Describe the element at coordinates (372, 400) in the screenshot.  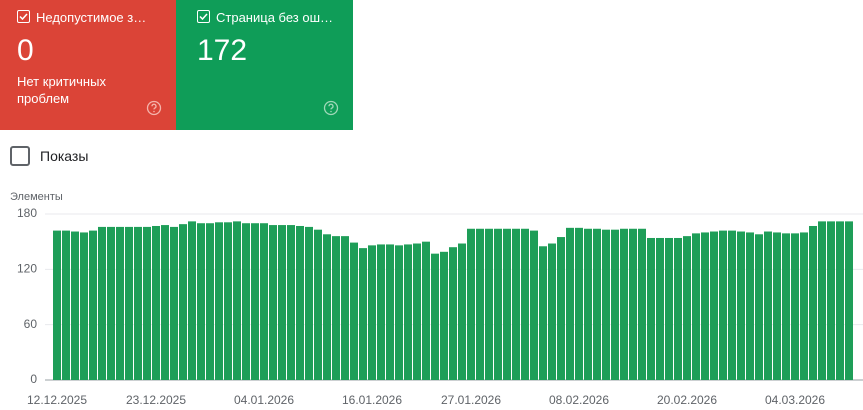
I see `x-tick-label: 16.01.2026` at that location.